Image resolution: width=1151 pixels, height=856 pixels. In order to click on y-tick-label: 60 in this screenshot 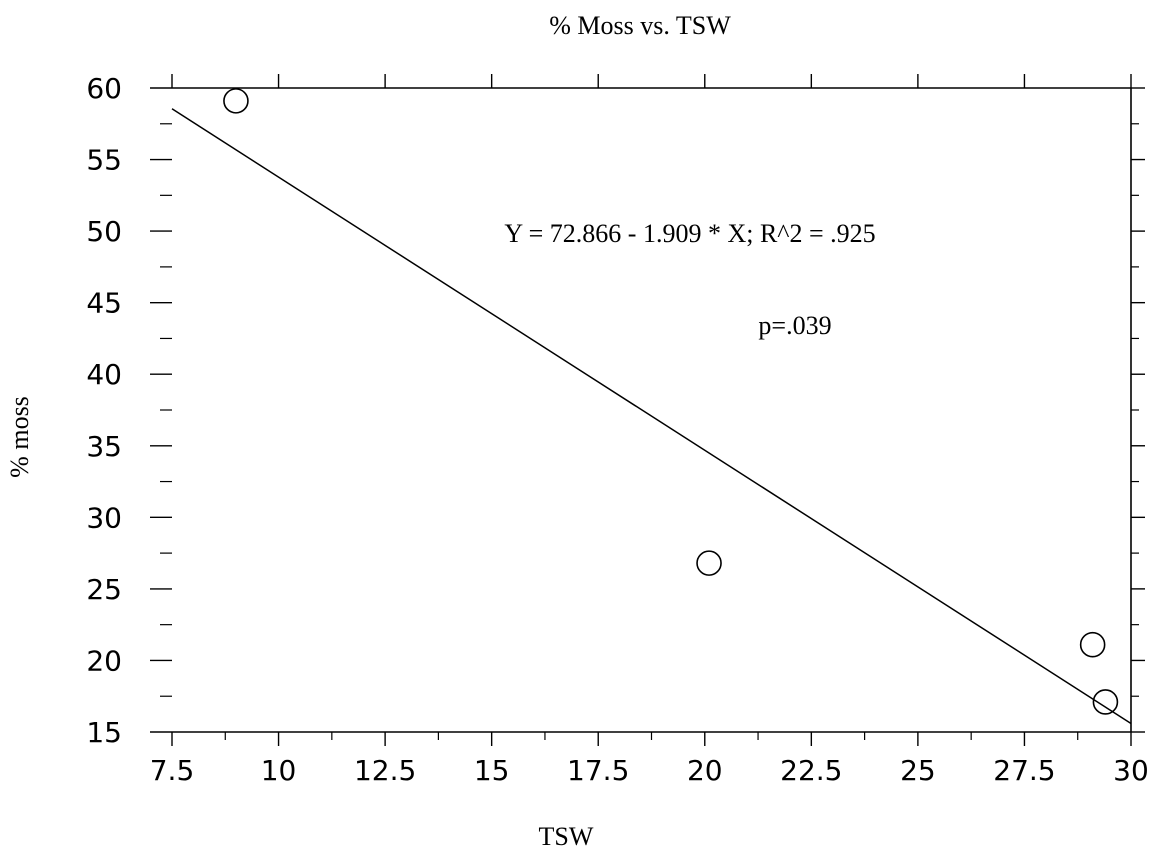, I will do `click(104, 88)`.